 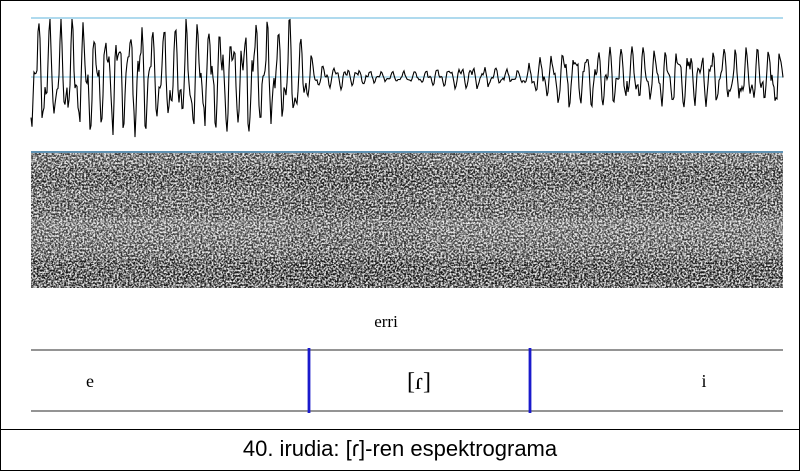 I want to click on figure-caption: 40. irudia: [ɾ]-ren espektrograma, so click(x=400, y=448).